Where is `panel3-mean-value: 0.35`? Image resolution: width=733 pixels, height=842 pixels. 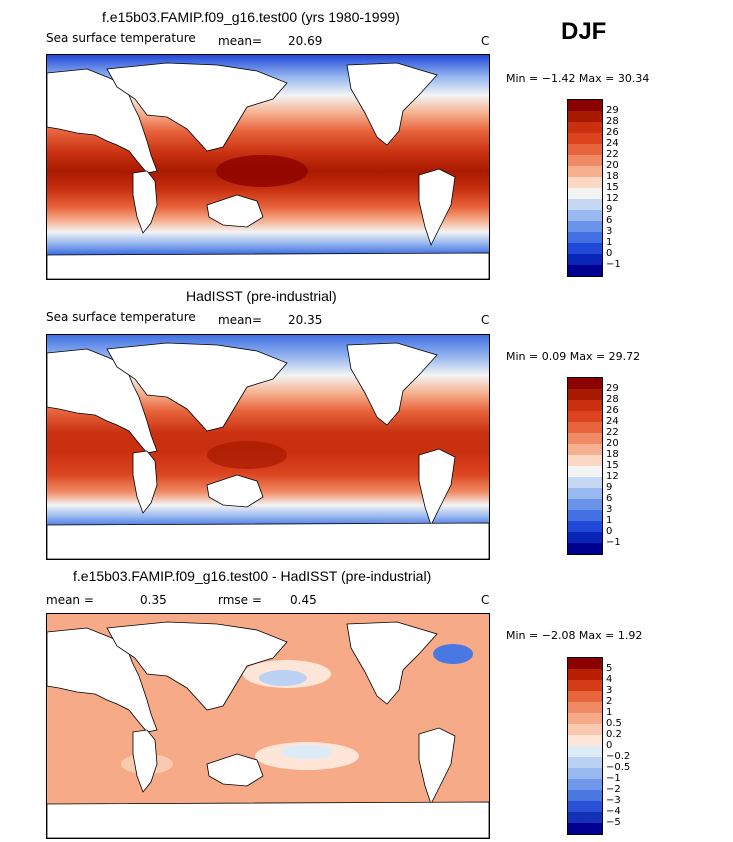 panel3-mean-value: 0.35 is located at coordinates (153, 600).